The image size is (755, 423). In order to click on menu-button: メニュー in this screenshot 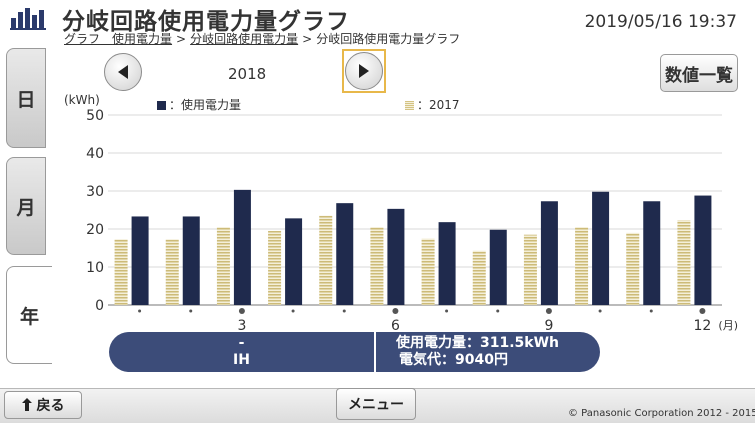, I will do `click(376, 404)`.